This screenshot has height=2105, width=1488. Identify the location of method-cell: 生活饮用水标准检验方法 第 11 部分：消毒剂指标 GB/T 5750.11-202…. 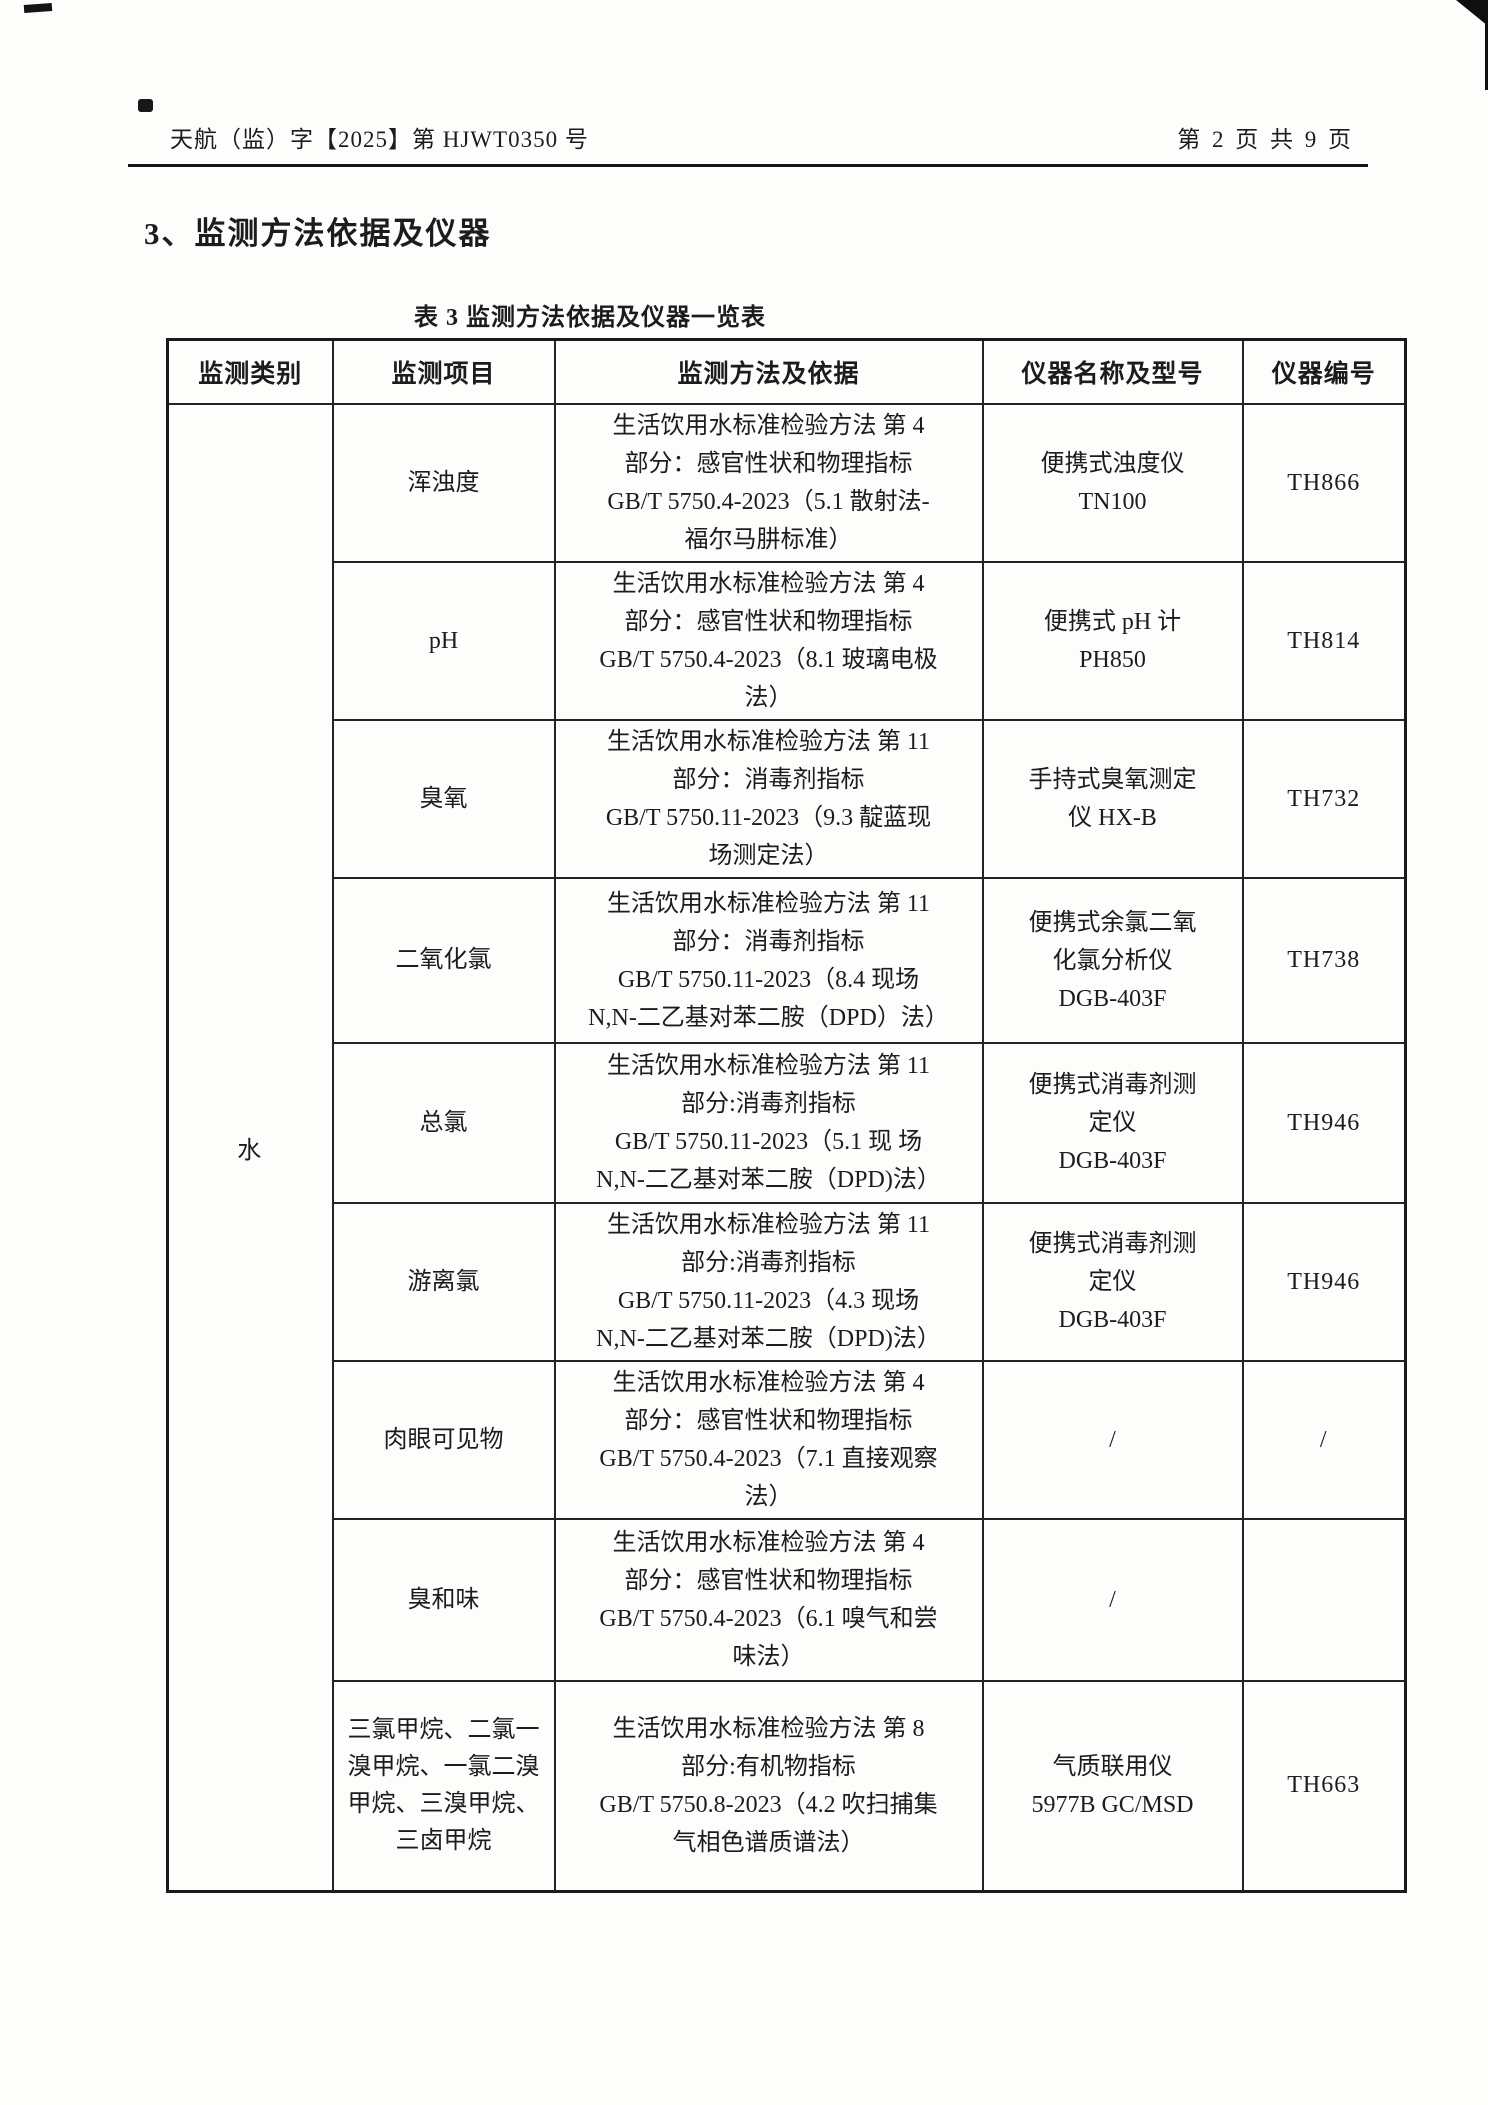
(768, 799).